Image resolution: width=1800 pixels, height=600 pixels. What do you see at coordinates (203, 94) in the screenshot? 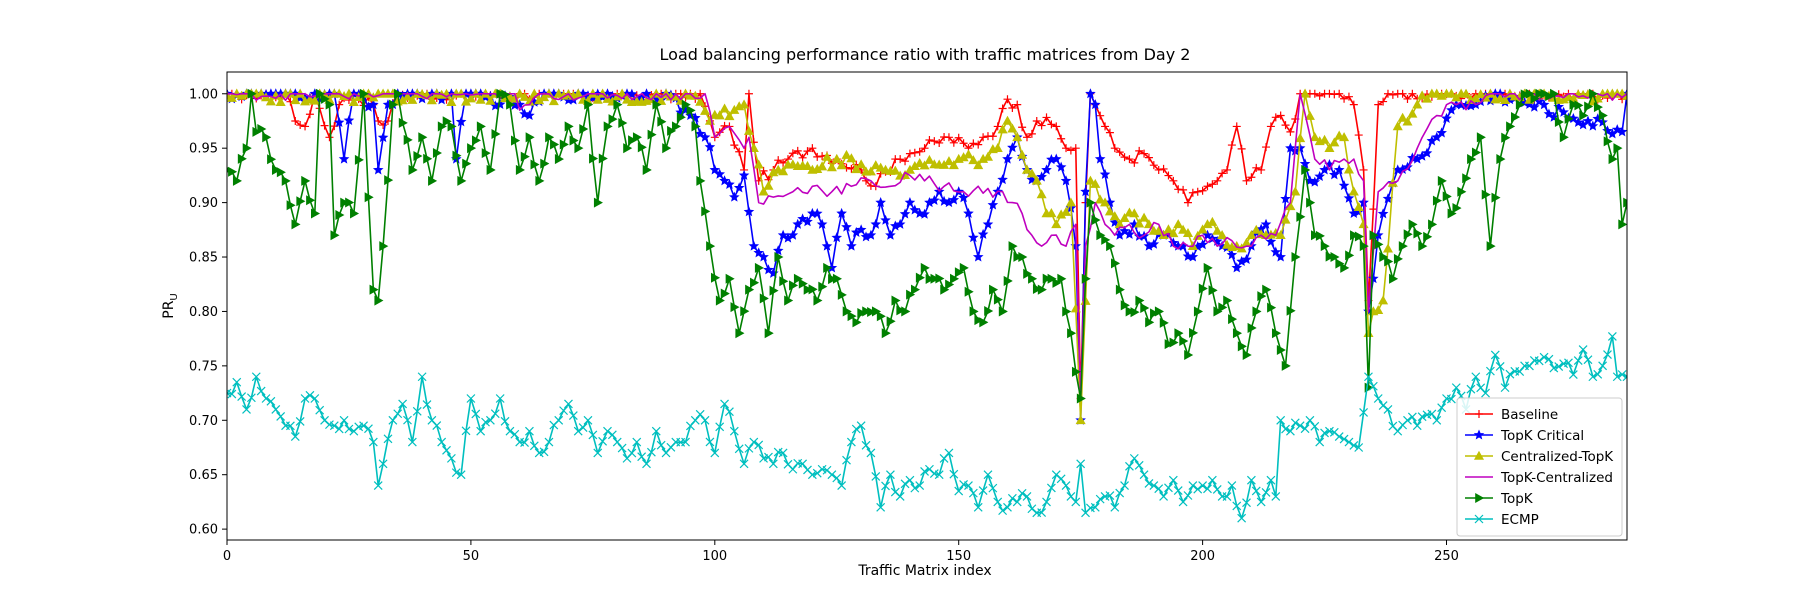
I see `y-tick-label: 1.00` at bounding box center [203, 94].